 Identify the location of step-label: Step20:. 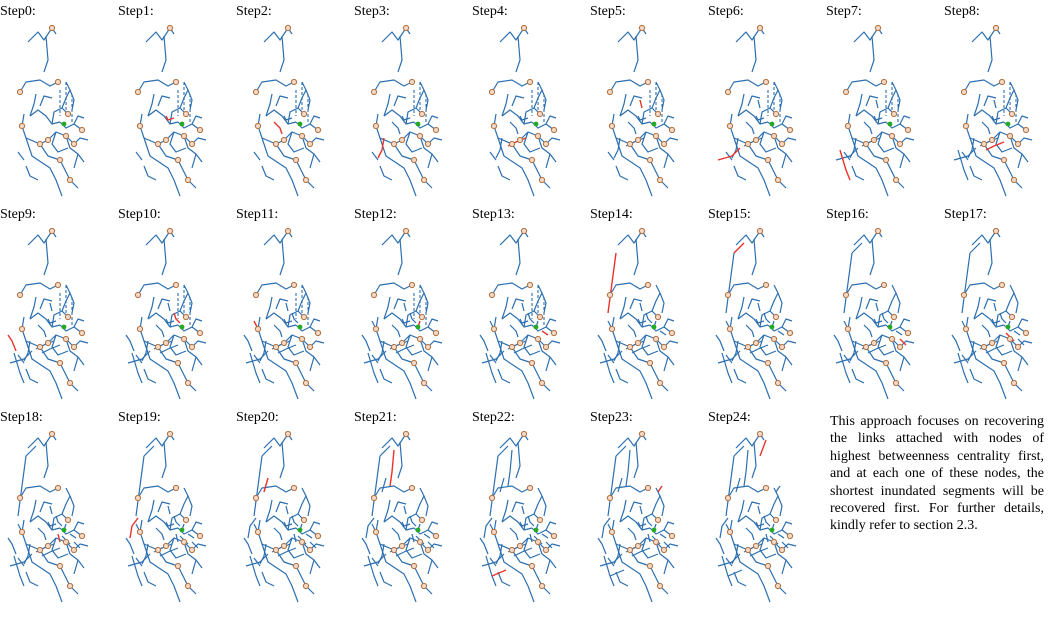
(257, 417).